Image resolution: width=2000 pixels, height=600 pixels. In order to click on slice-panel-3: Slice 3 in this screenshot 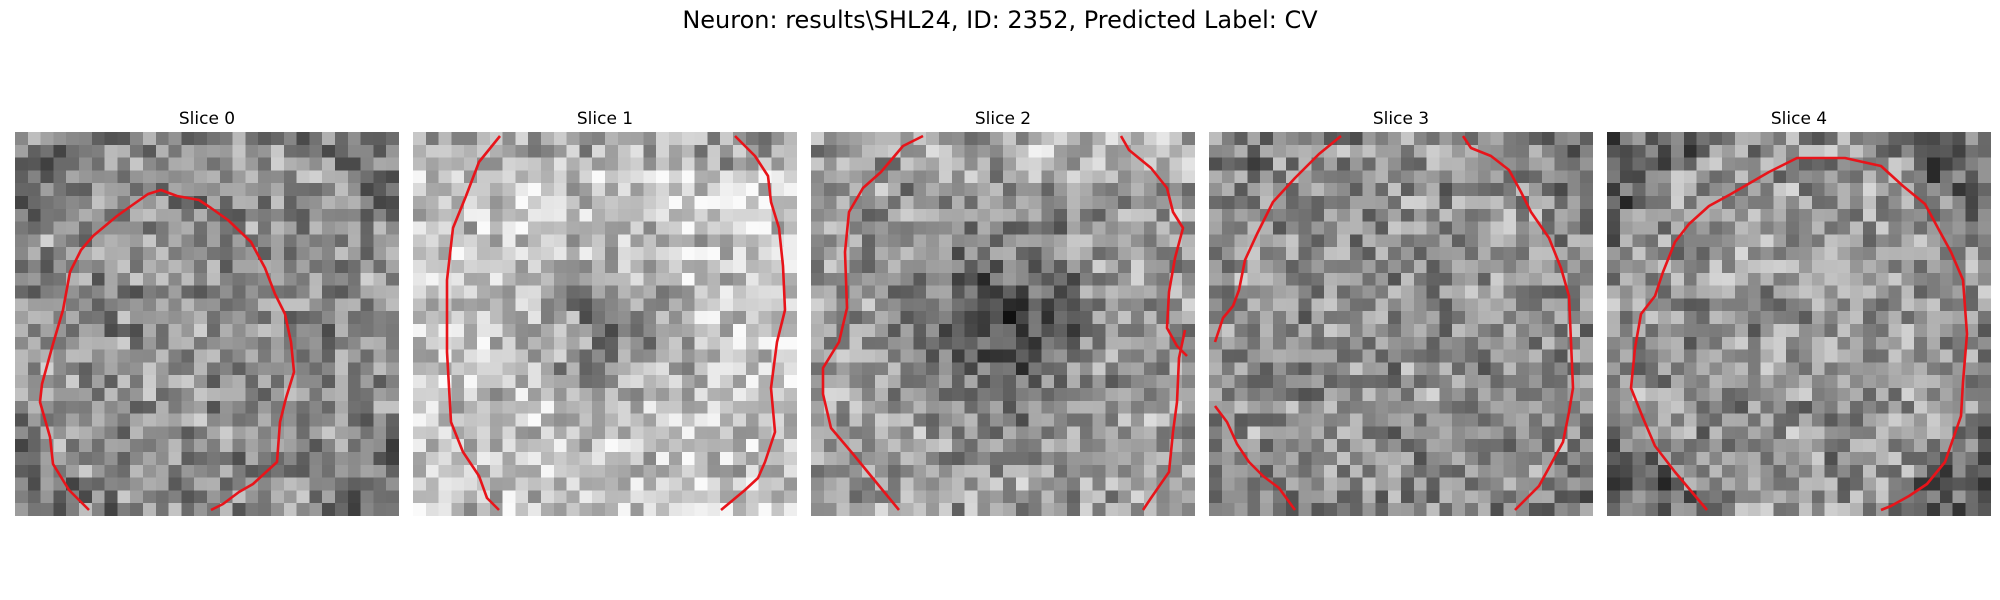, I will do `click(1401, 312)`.